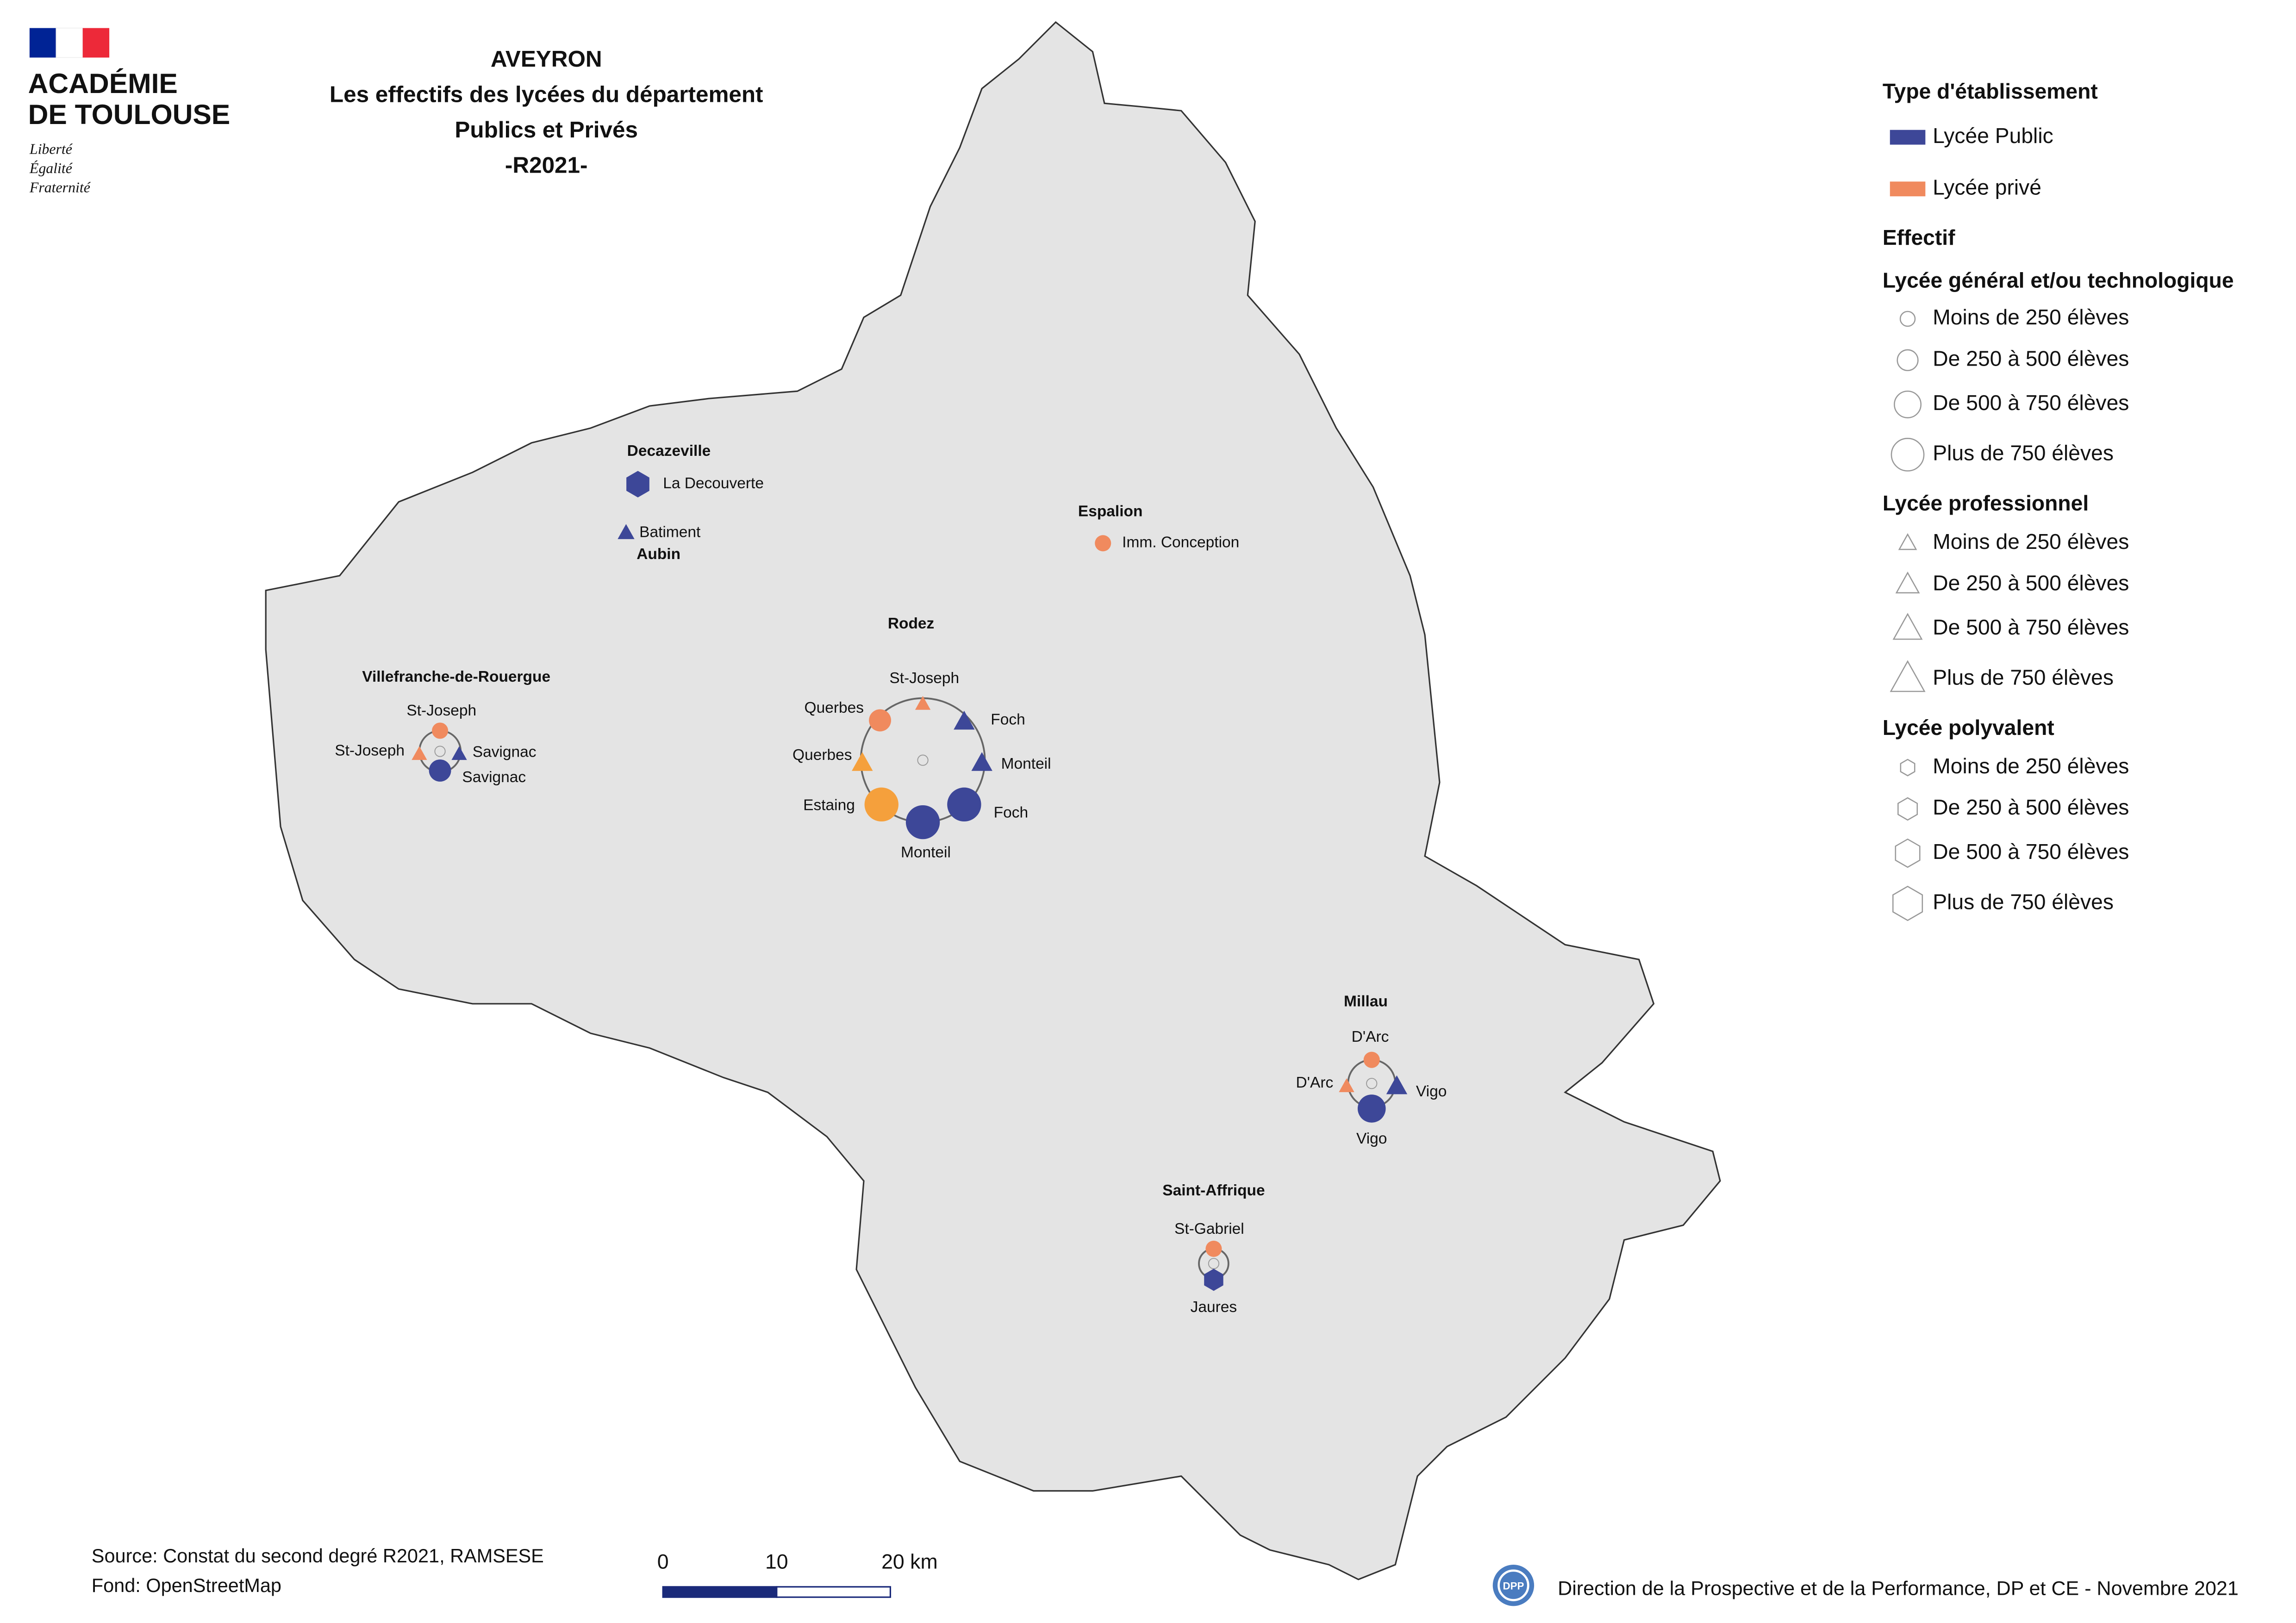 The image size is (2296, 1623). Describe the element at coordinates (1908, 189) in the screenshot. I see `legend-swatch` at that location.